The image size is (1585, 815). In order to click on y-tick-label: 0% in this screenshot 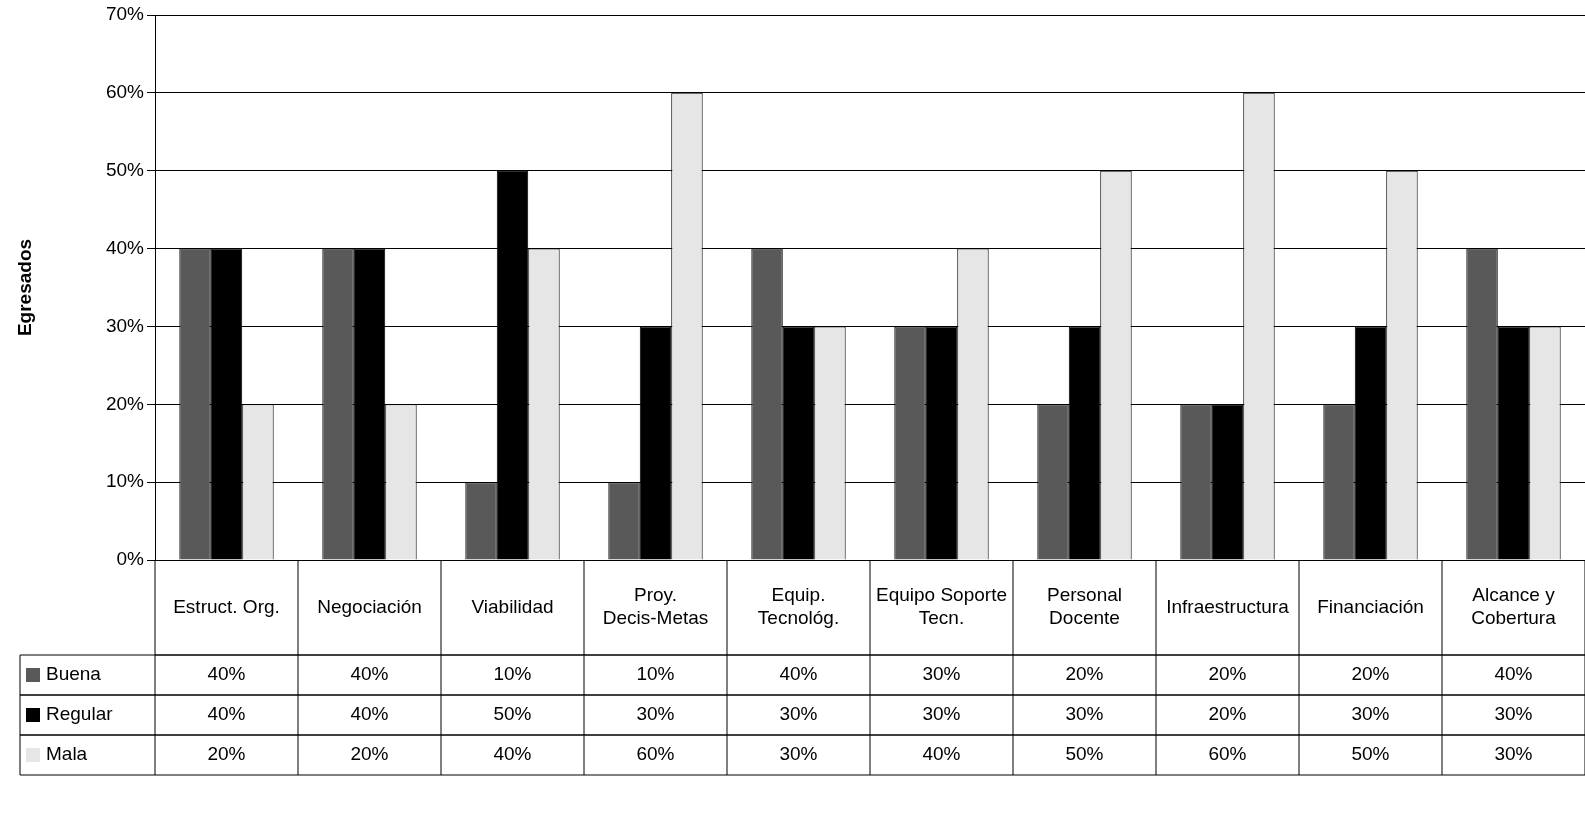, I will do `click(130, 559)`.